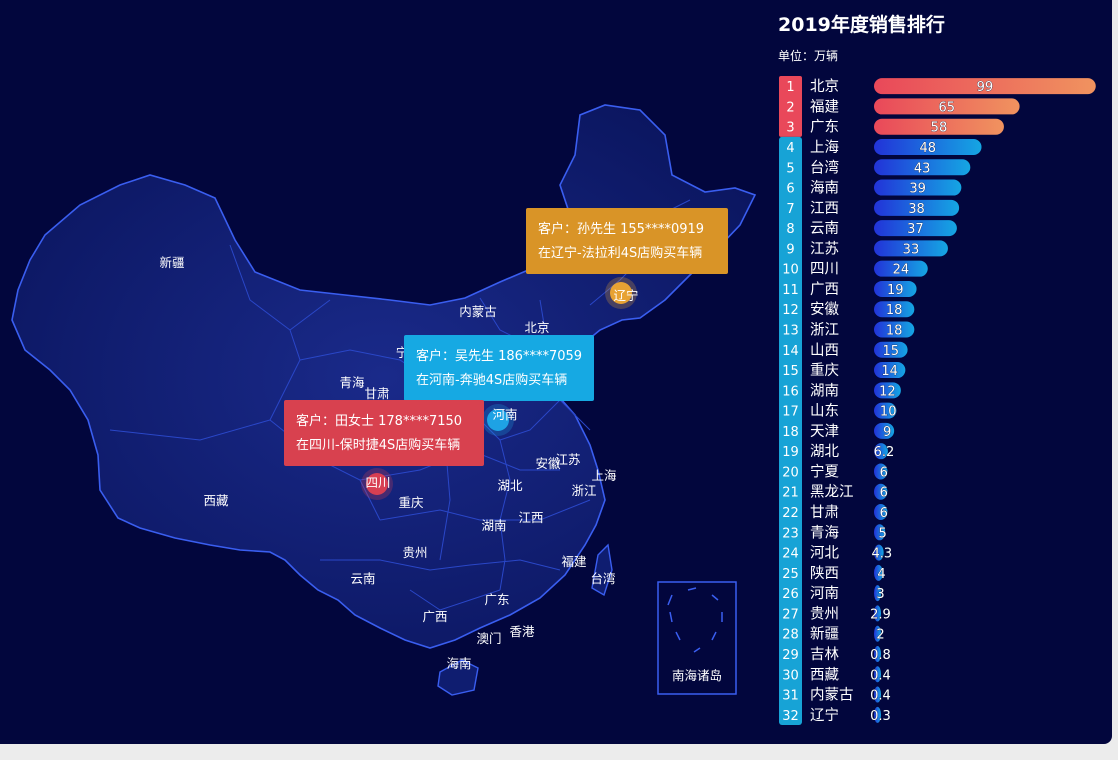 This screenshot has height=760, width=1118. I want to click on rank-row: 3 广东 58, so click(895, 127).